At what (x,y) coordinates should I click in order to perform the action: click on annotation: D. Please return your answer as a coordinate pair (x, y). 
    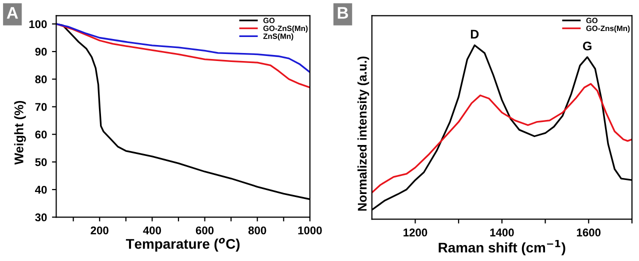
    Looking at the image, I should click on (474, 34).